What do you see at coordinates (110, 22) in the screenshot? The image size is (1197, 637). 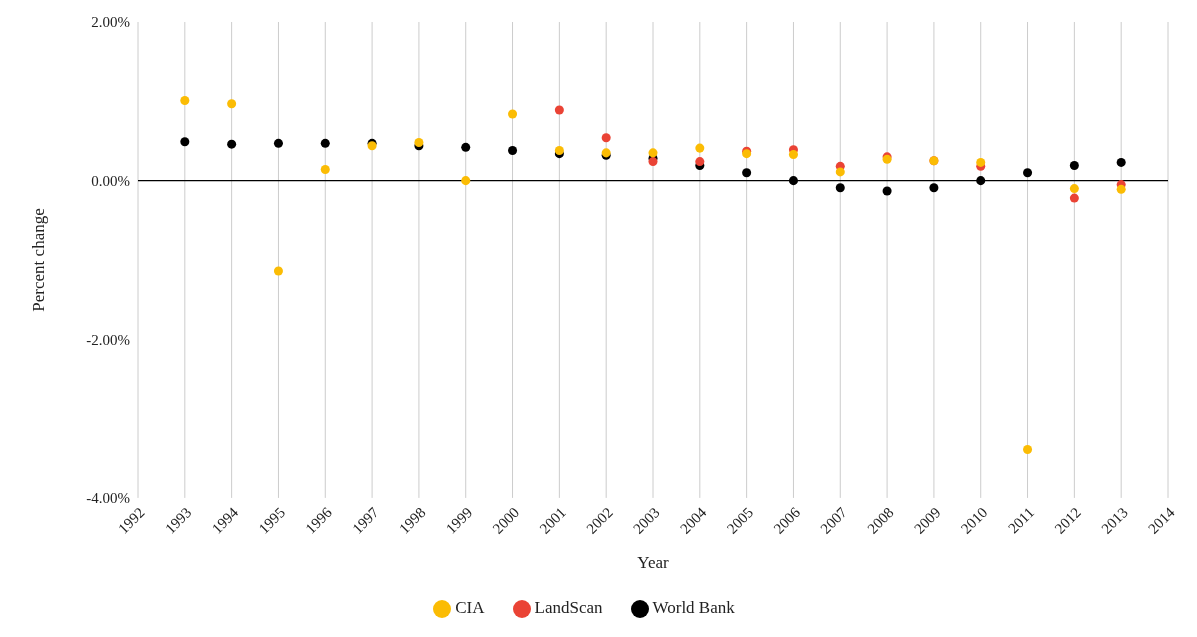 I see `y-tick-label: 2.00%` at bounding box center [110, 22].